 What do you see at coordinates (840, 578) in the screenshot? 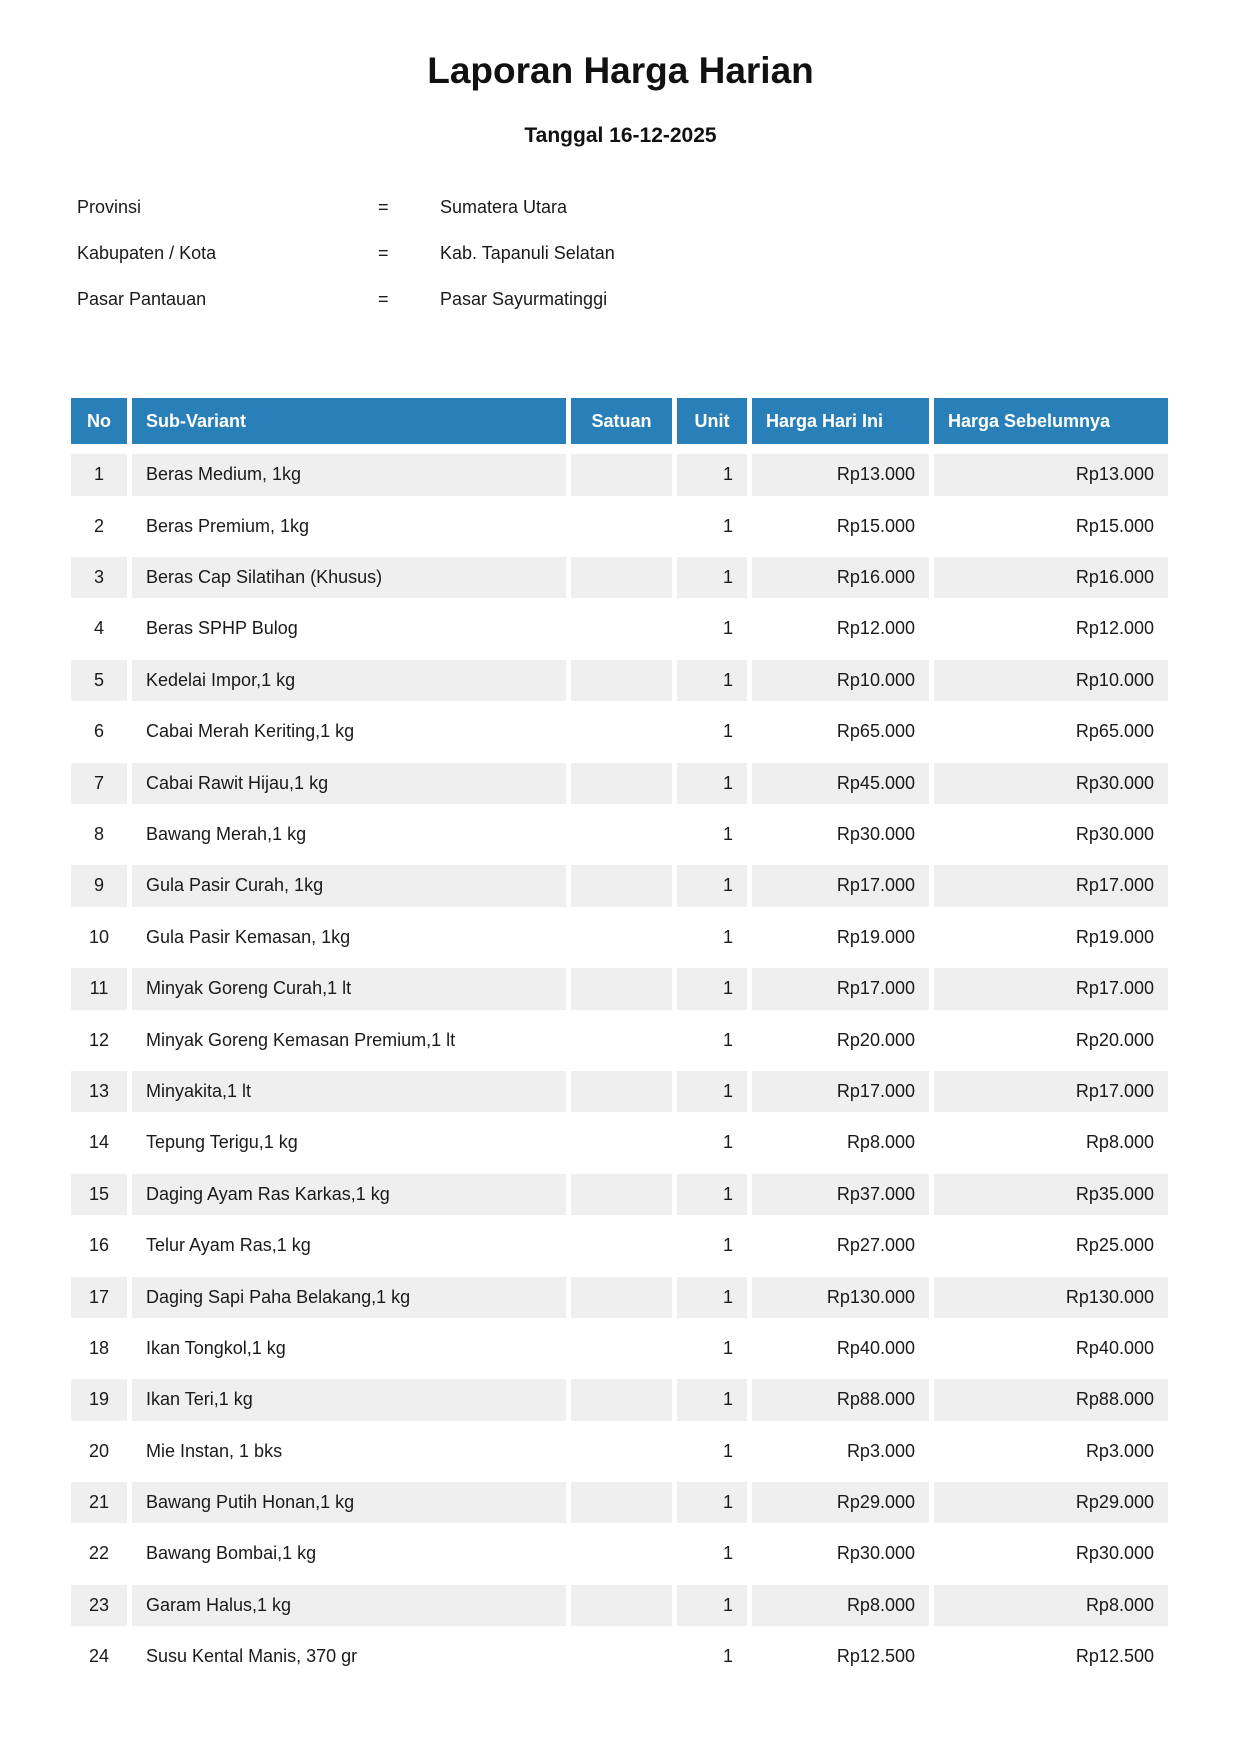
I see `cell-harga-hari-ini: Rp16.000` at bounding box center [840, 578].